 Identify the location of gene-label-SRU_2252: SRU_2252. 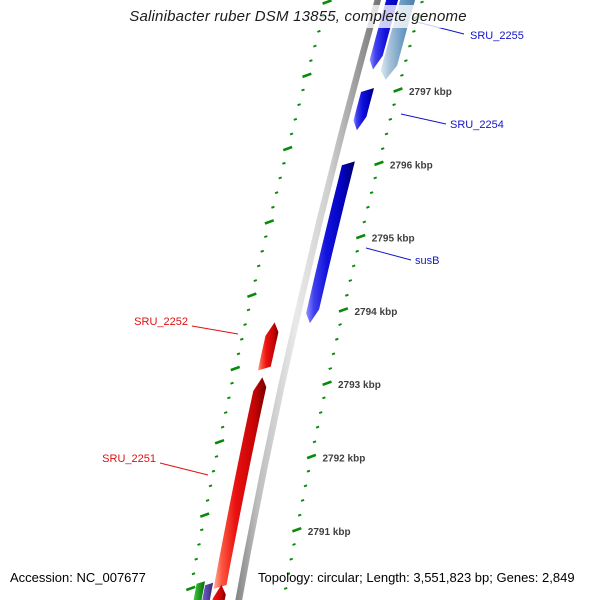
(161, 322).